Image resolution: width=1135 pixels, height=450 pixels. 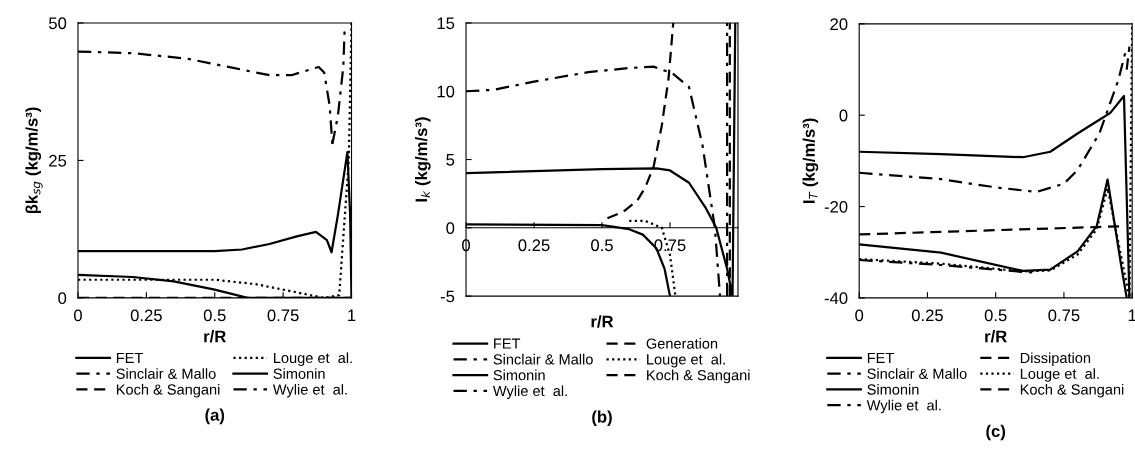 I want to click on y-tick-label: 10, so click(x=446, y=91).